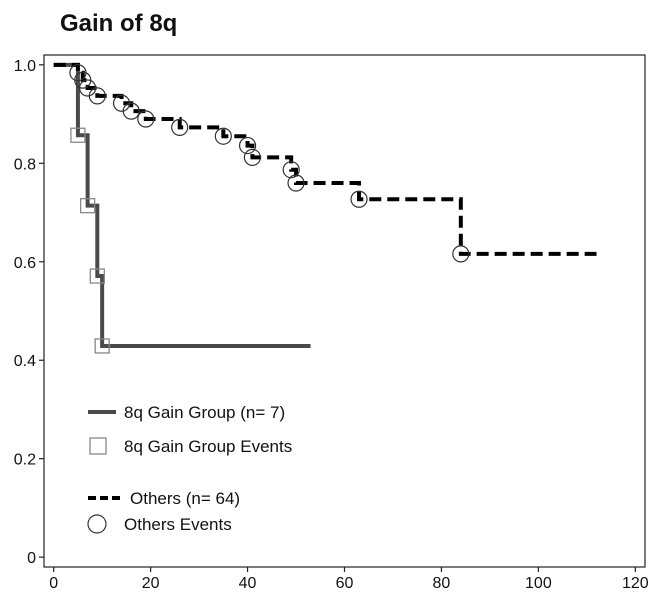 The height and width of the screenshot is (596, 655). What do you see at coordinates (345, 583) in the screenshot?
I see `x-tick-label: 60` at bounding box center [345, 583].